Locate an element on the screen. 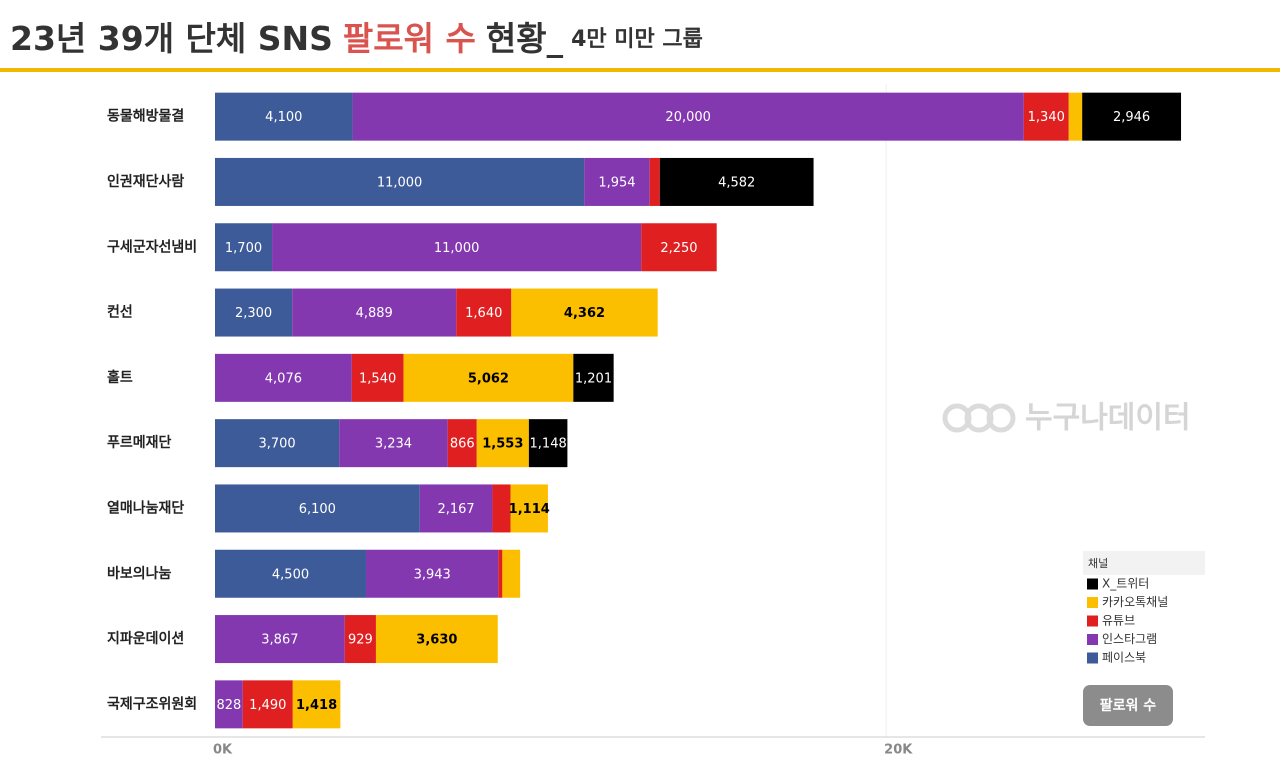 The height and width of the screenshot is (770, 1280). data-label: 2,300 is located at coordinates (253, 313).